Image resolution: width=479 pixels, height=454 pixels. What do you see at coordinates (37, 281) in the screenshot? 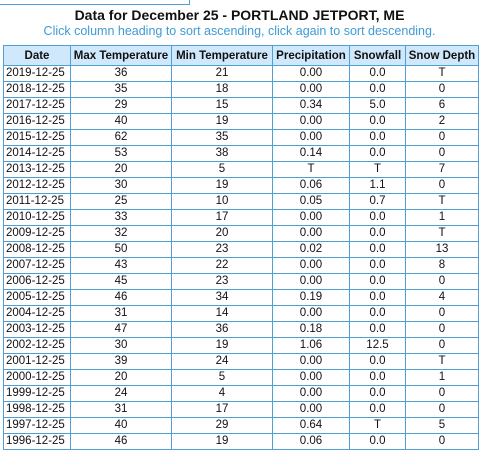
I see `date-cell: 2006-12-25` at bounding box center [37, 281].